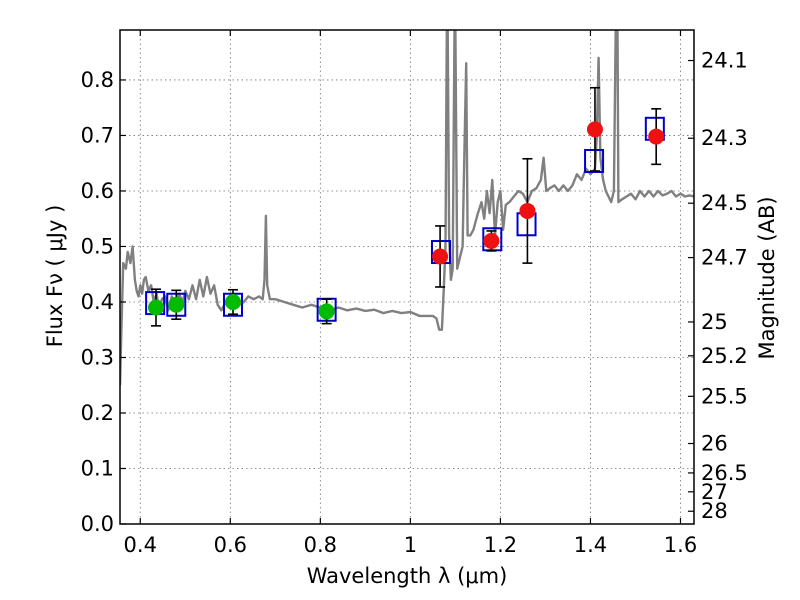  Describe the element at coordinates (724, 138) in the screenshot. I see `right-axis-tick-label: 24.3` at that location.